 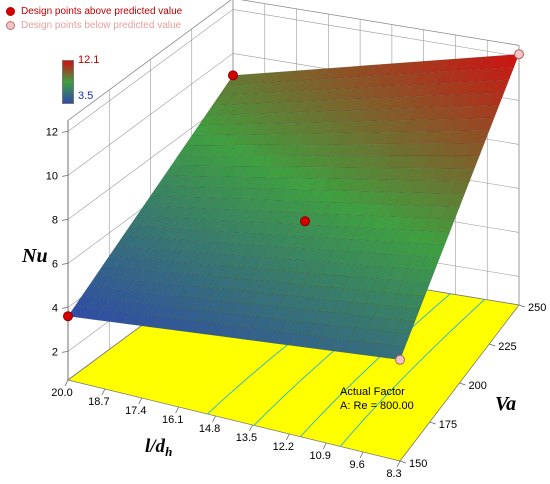 I want to click on x-tick-label: 8.3, so click(x=393, y=474).